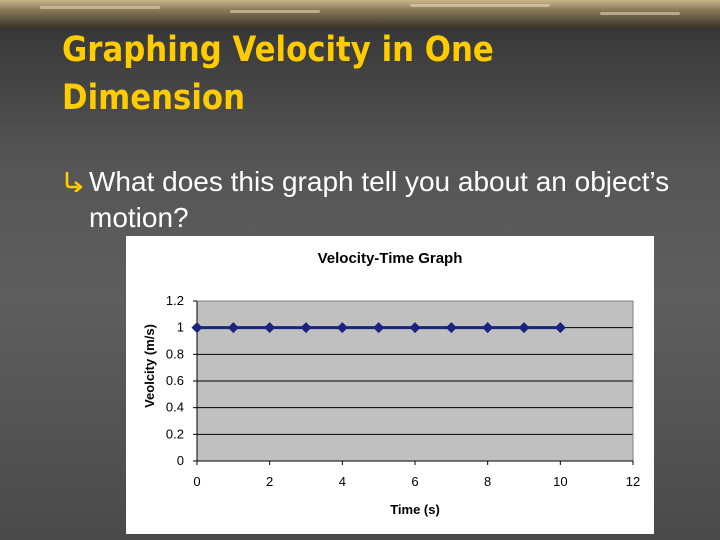 This screenshot has height=540, width=720. I want to click on arrow-bullet-icon, so click(74, 181).